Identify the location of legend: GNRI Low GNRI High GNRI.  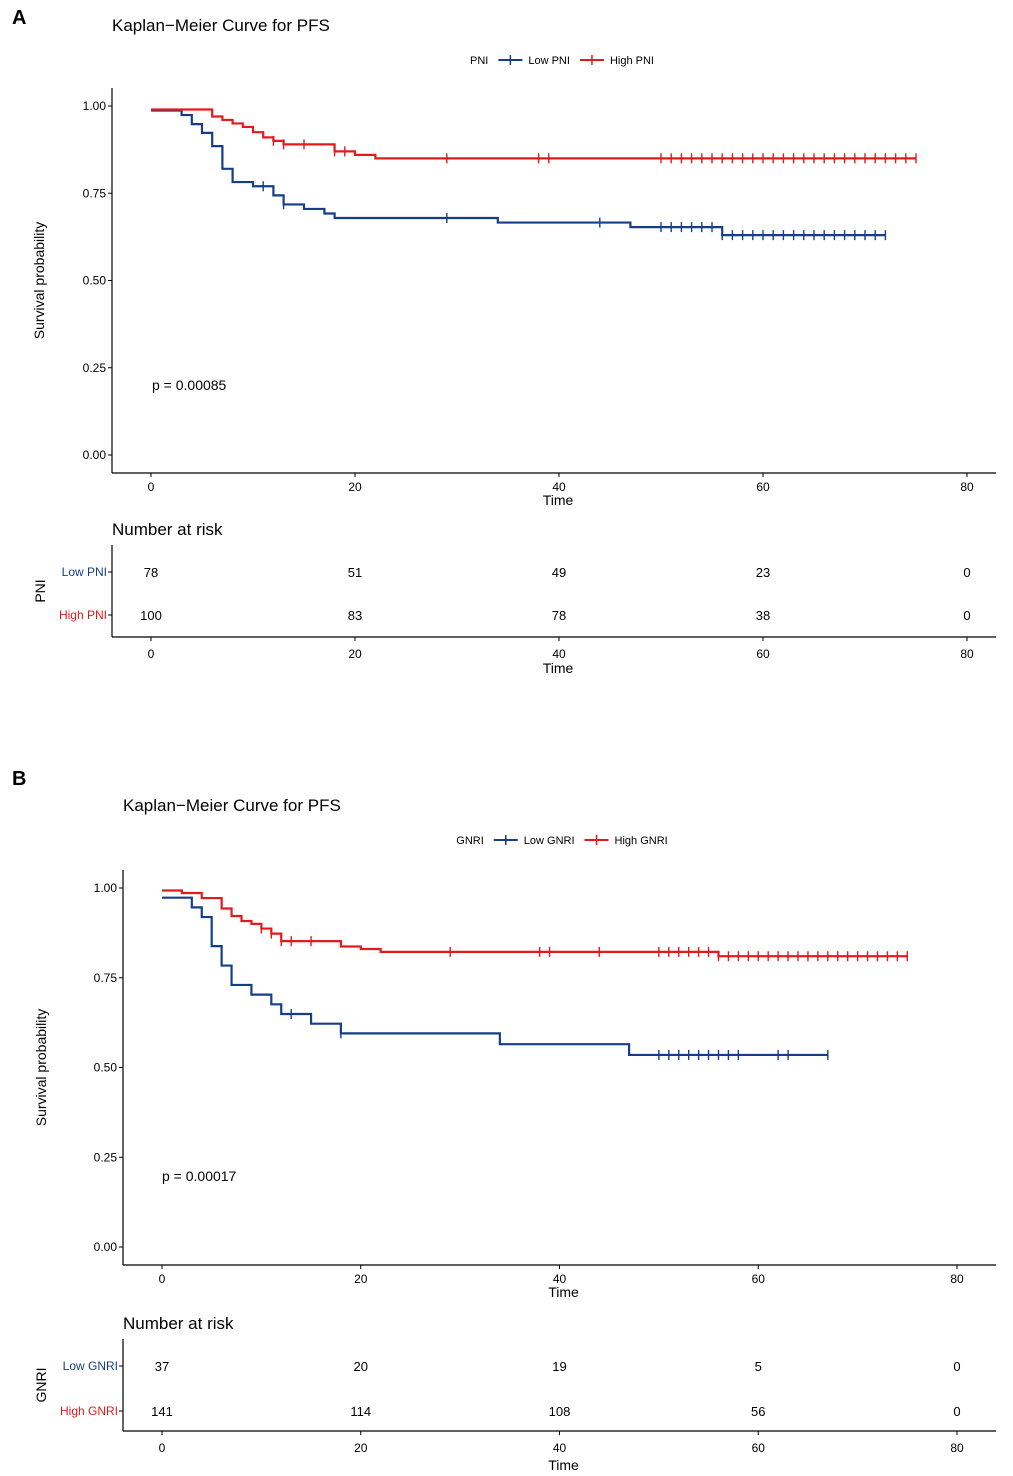
(562, 841).